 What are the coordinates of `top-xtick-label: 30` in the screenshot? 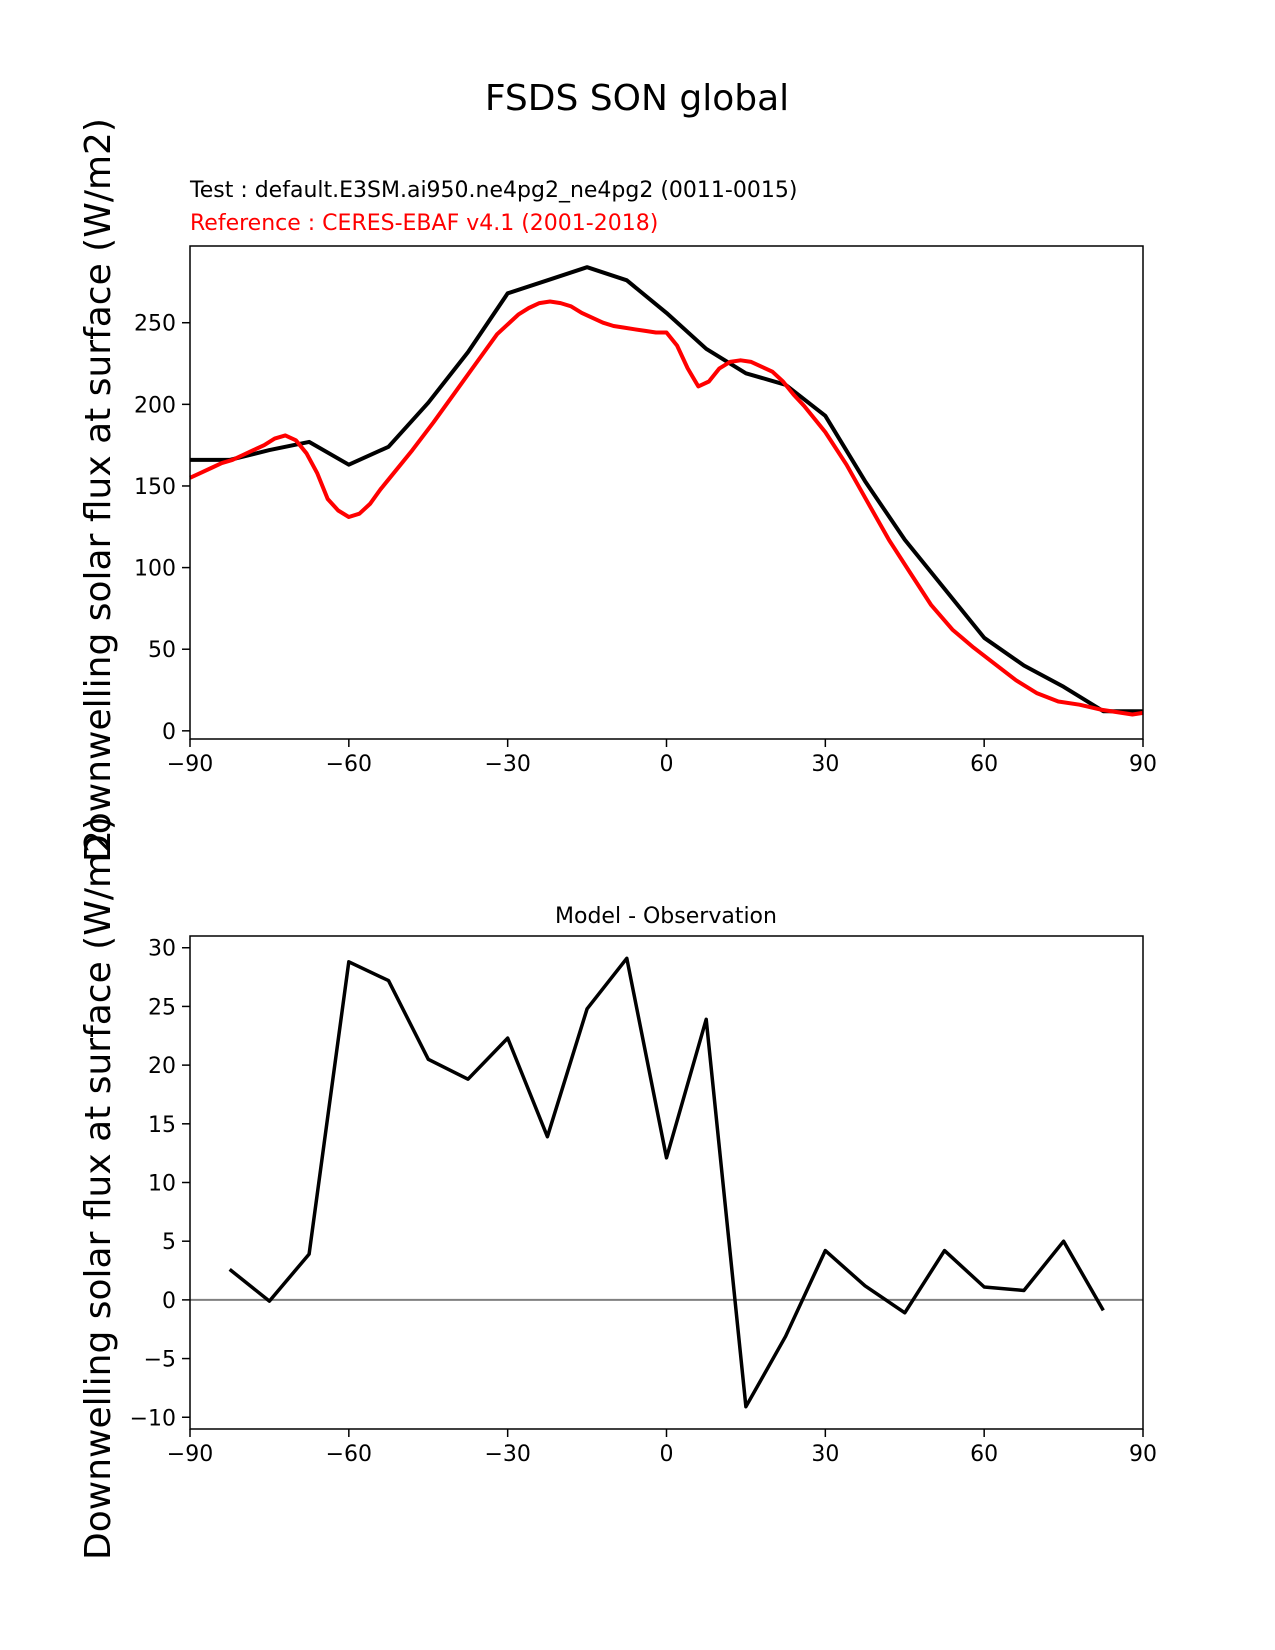 It's located at (825, 764).